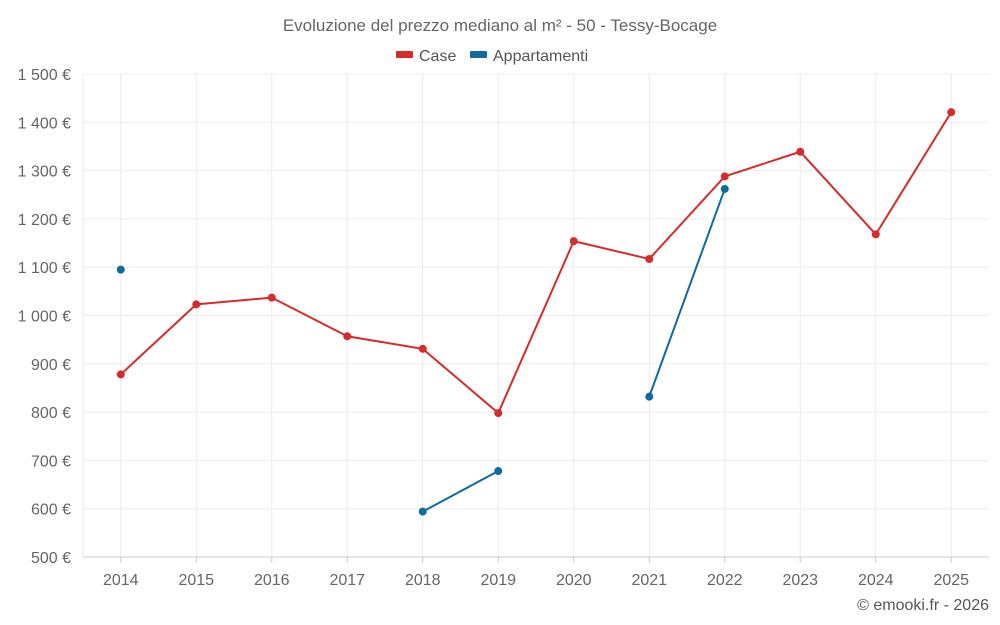 This screenshot has width=1000, height=625. I want to click on x-tick-label: 2016, so click(272, 580).